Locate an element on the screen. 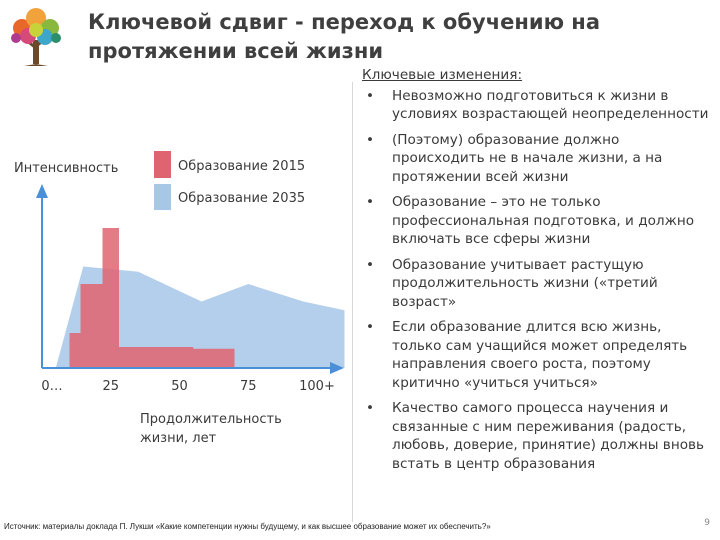 The width and height of the screenshot is (720, 540). x-tick-label: 100+ is located at coordinates (317, 386).